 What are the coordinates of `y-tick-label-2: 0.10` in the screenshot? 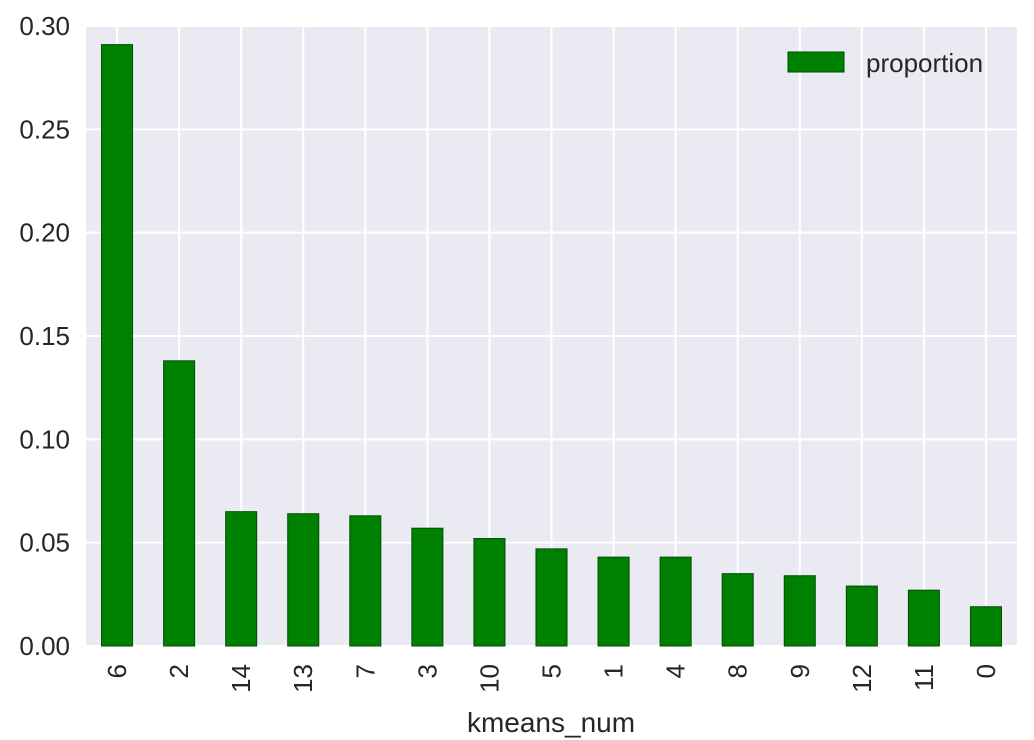 It's located at (44, 439).